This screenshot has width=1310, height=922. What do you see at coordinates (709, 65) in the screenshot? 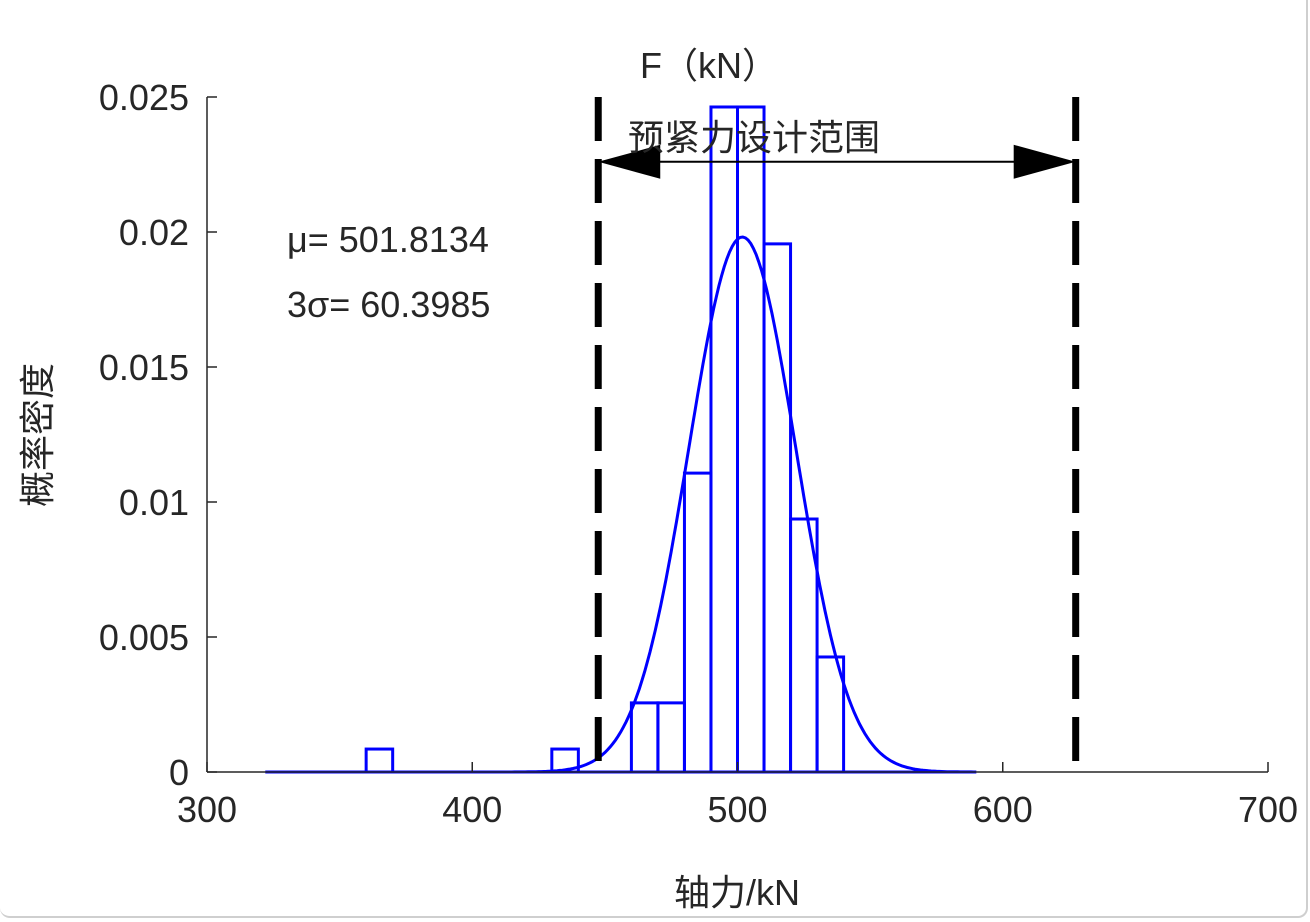
I see `chart-title: F（kN）` at bounding box center [709, 65].